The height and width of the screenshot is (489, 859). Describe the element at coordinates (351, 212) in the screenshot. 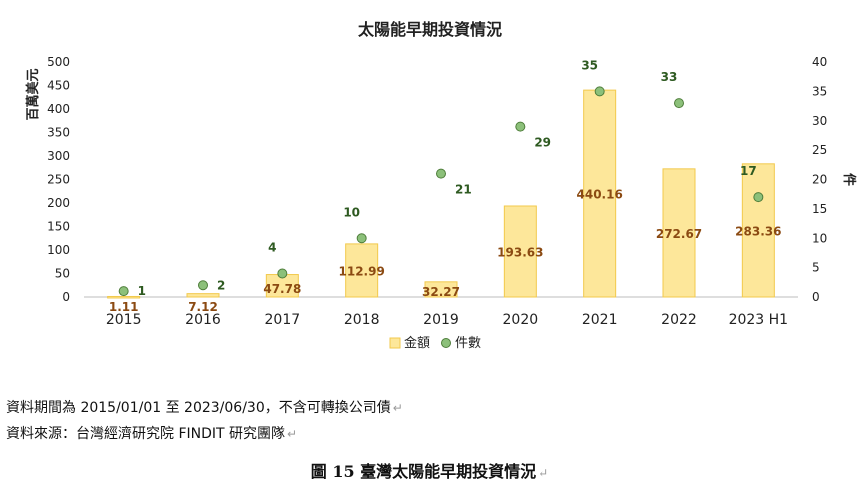

I see `count-label: 10` at that location.